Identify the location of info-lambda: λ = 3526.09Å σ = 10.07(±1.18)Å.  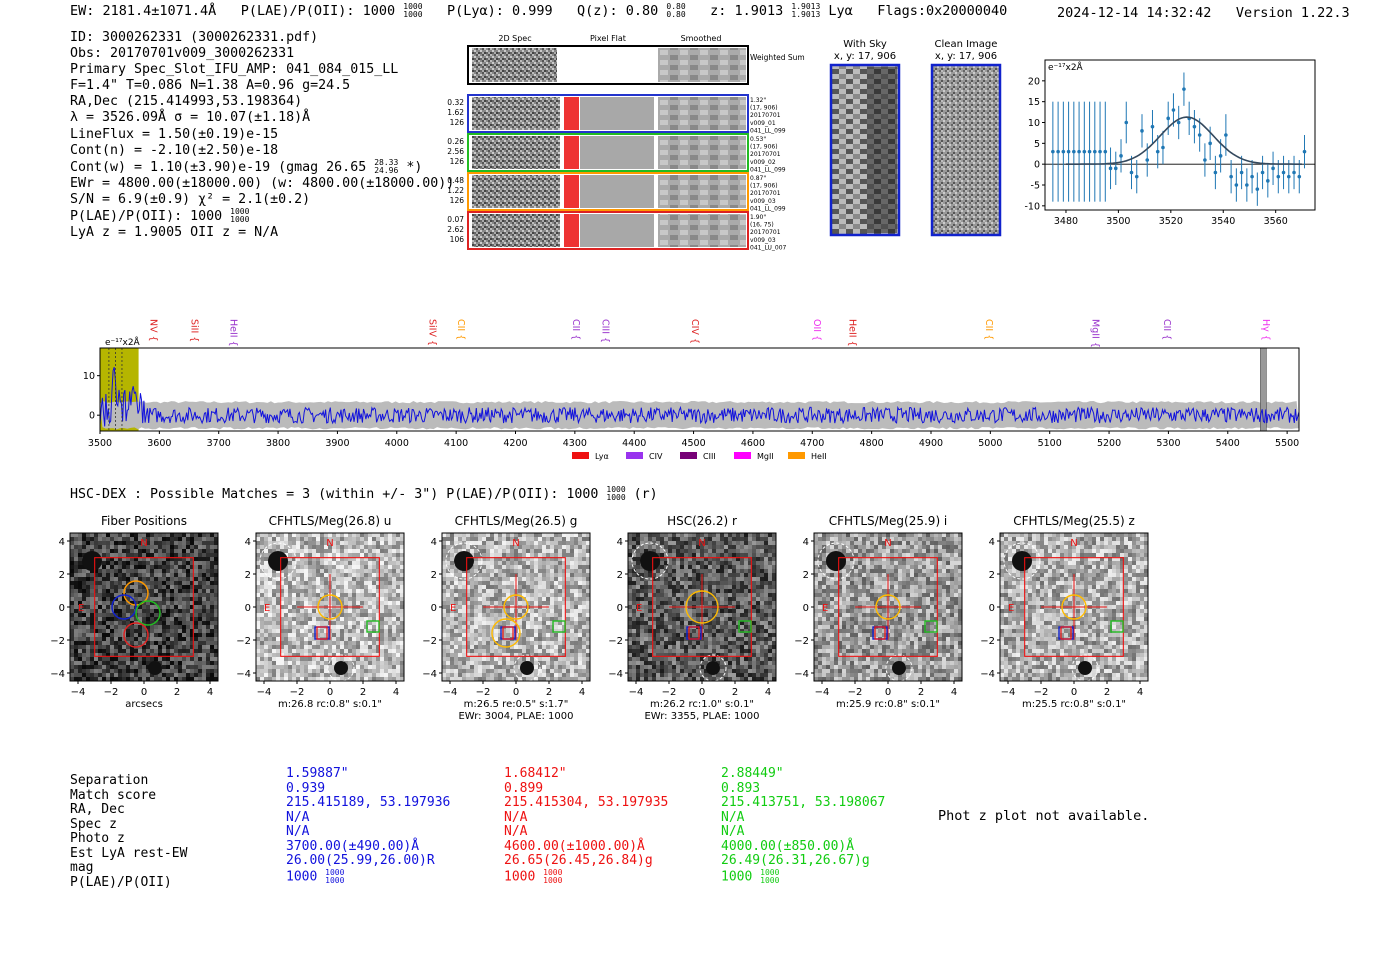
(190, 118).